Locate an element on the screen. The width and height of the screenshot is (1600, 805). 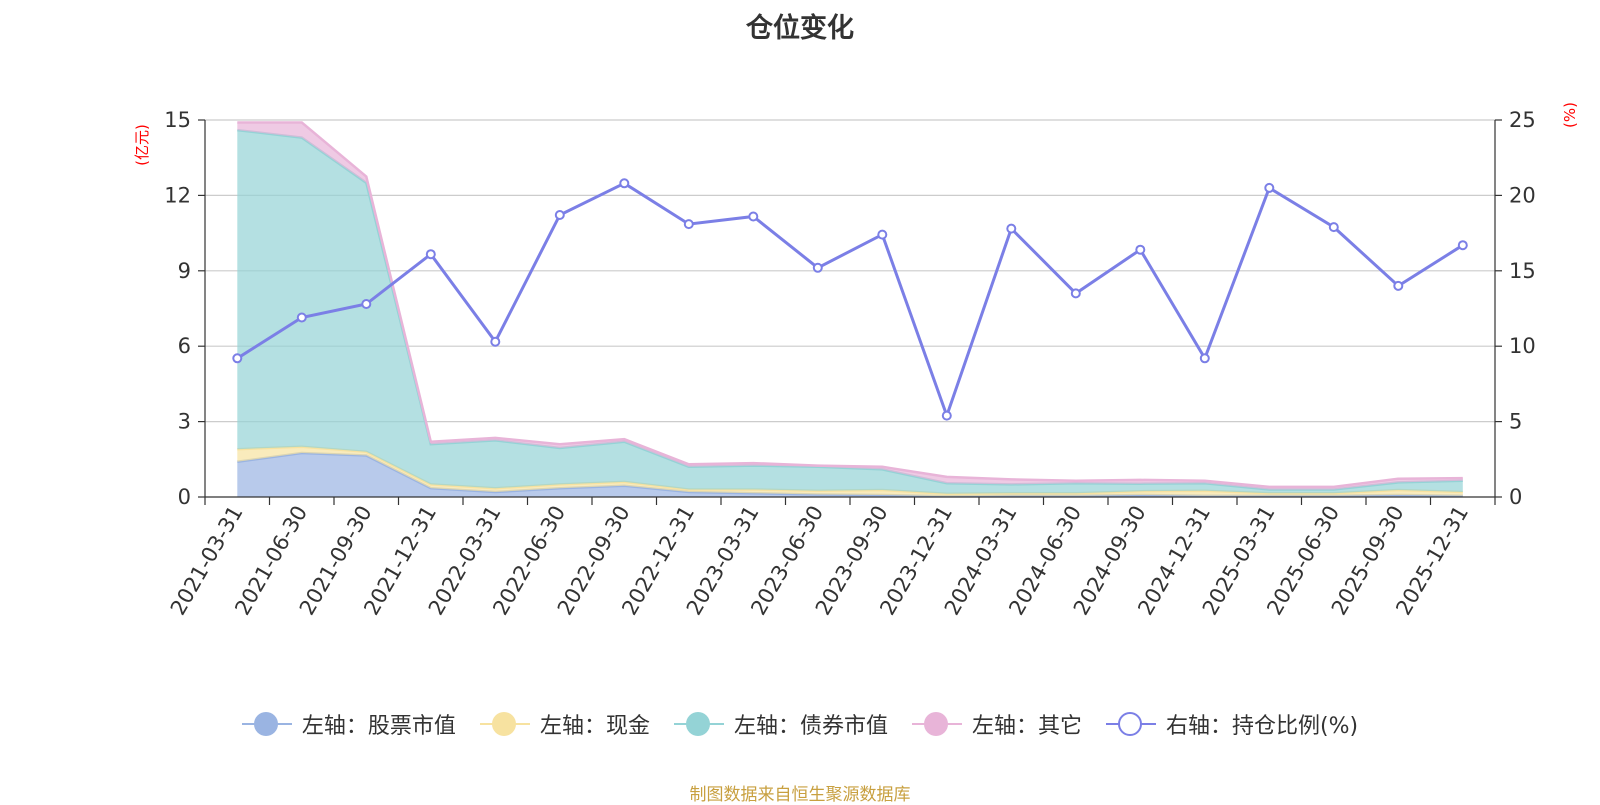
left-tick-label: 15 is located at coordinates (177, 120).